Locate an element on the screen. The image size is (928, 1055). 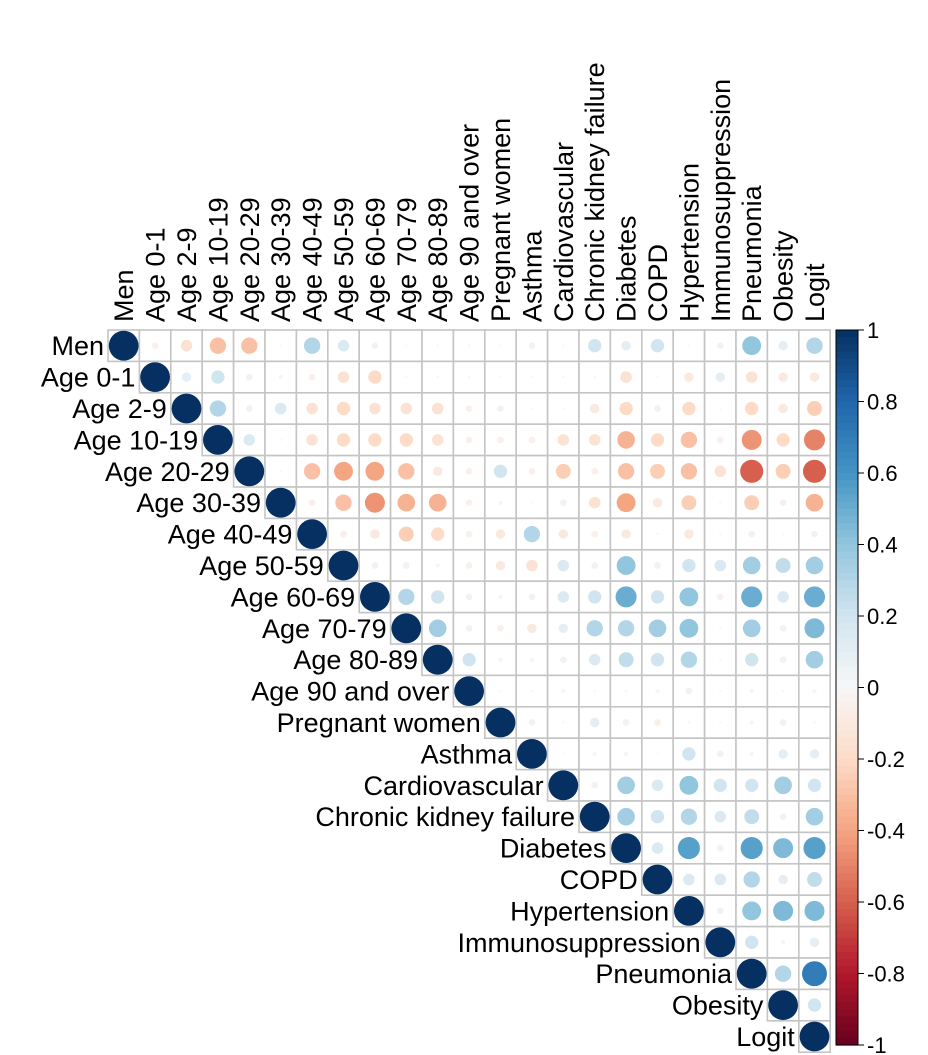
column-label-chronic-kidney-failure: Chronic kidney failure is located at coordinates (595, 192).